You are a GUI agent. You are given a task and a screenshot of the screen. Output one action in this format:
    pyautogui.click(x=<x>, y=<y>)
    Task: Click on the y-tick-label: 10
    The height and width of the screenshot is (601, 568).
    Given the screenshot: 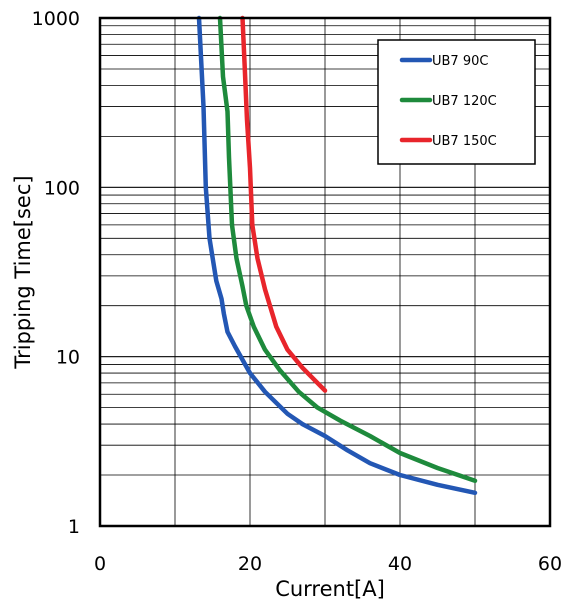 What is the action you would take?
    pyautogui.click(x=68, y=358)
    